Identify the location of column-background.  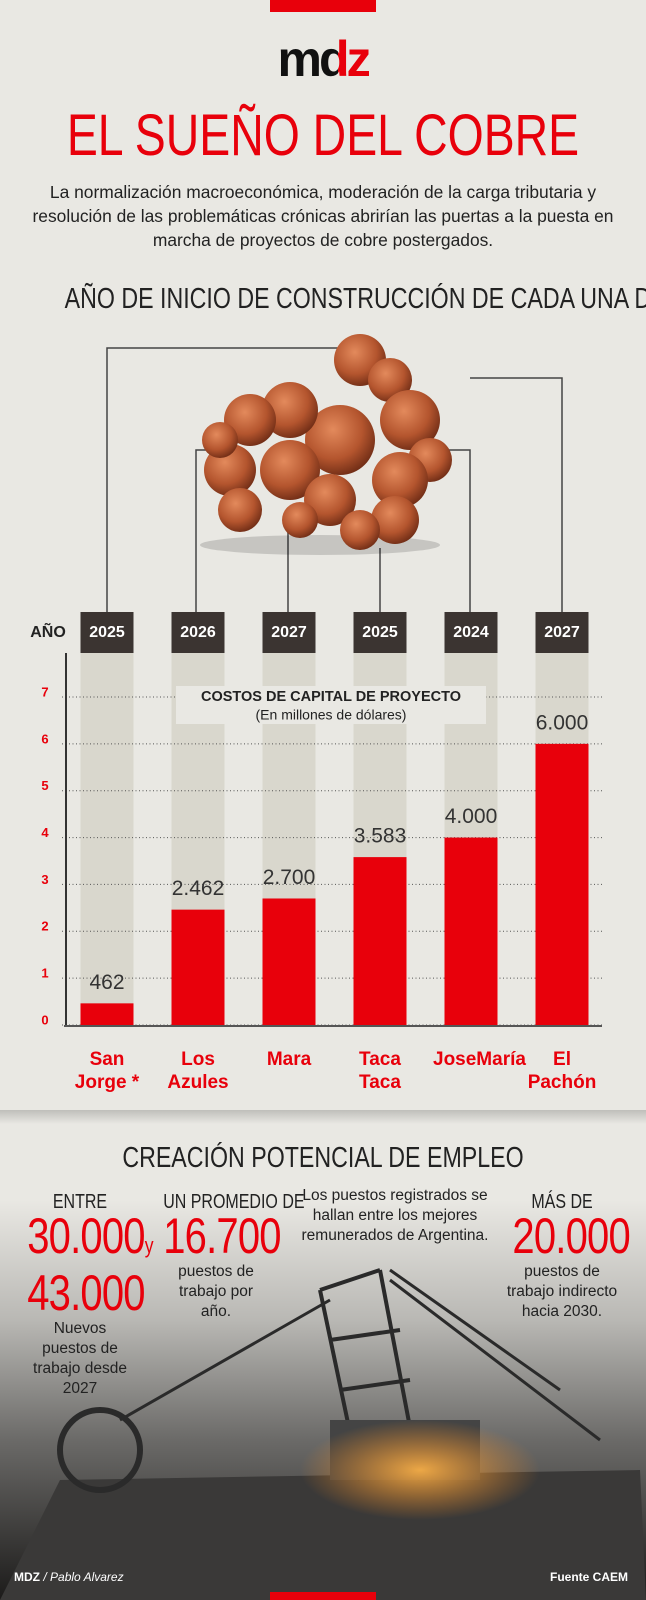
(107, 839).